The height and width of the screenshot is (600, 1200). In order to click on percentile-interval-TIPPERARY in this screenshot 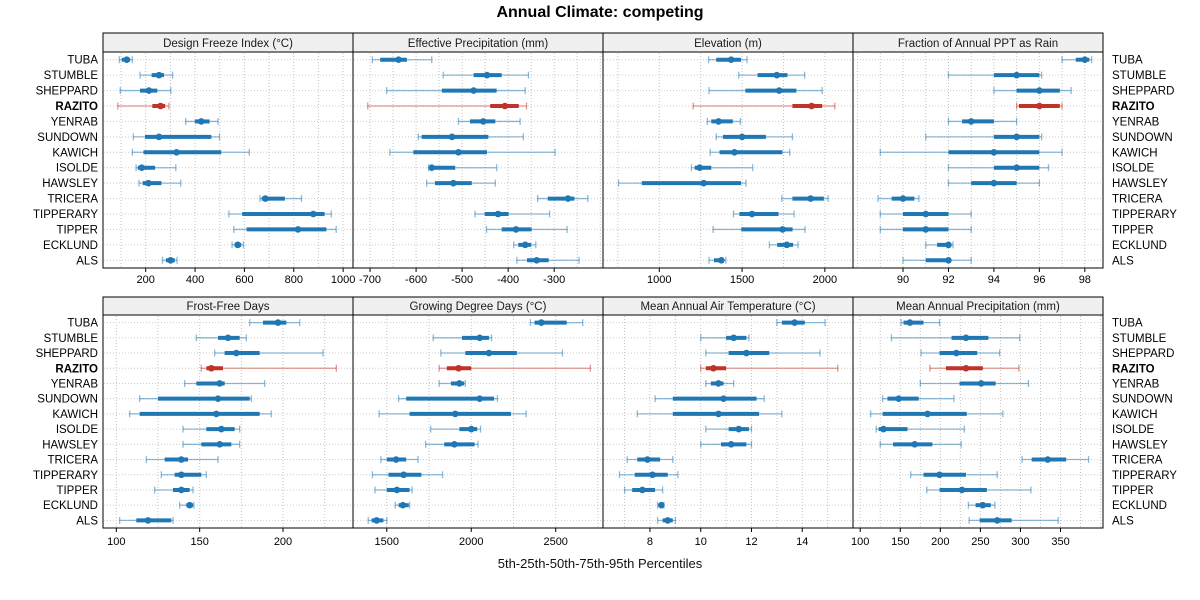, I will do `click(925, 214)`.